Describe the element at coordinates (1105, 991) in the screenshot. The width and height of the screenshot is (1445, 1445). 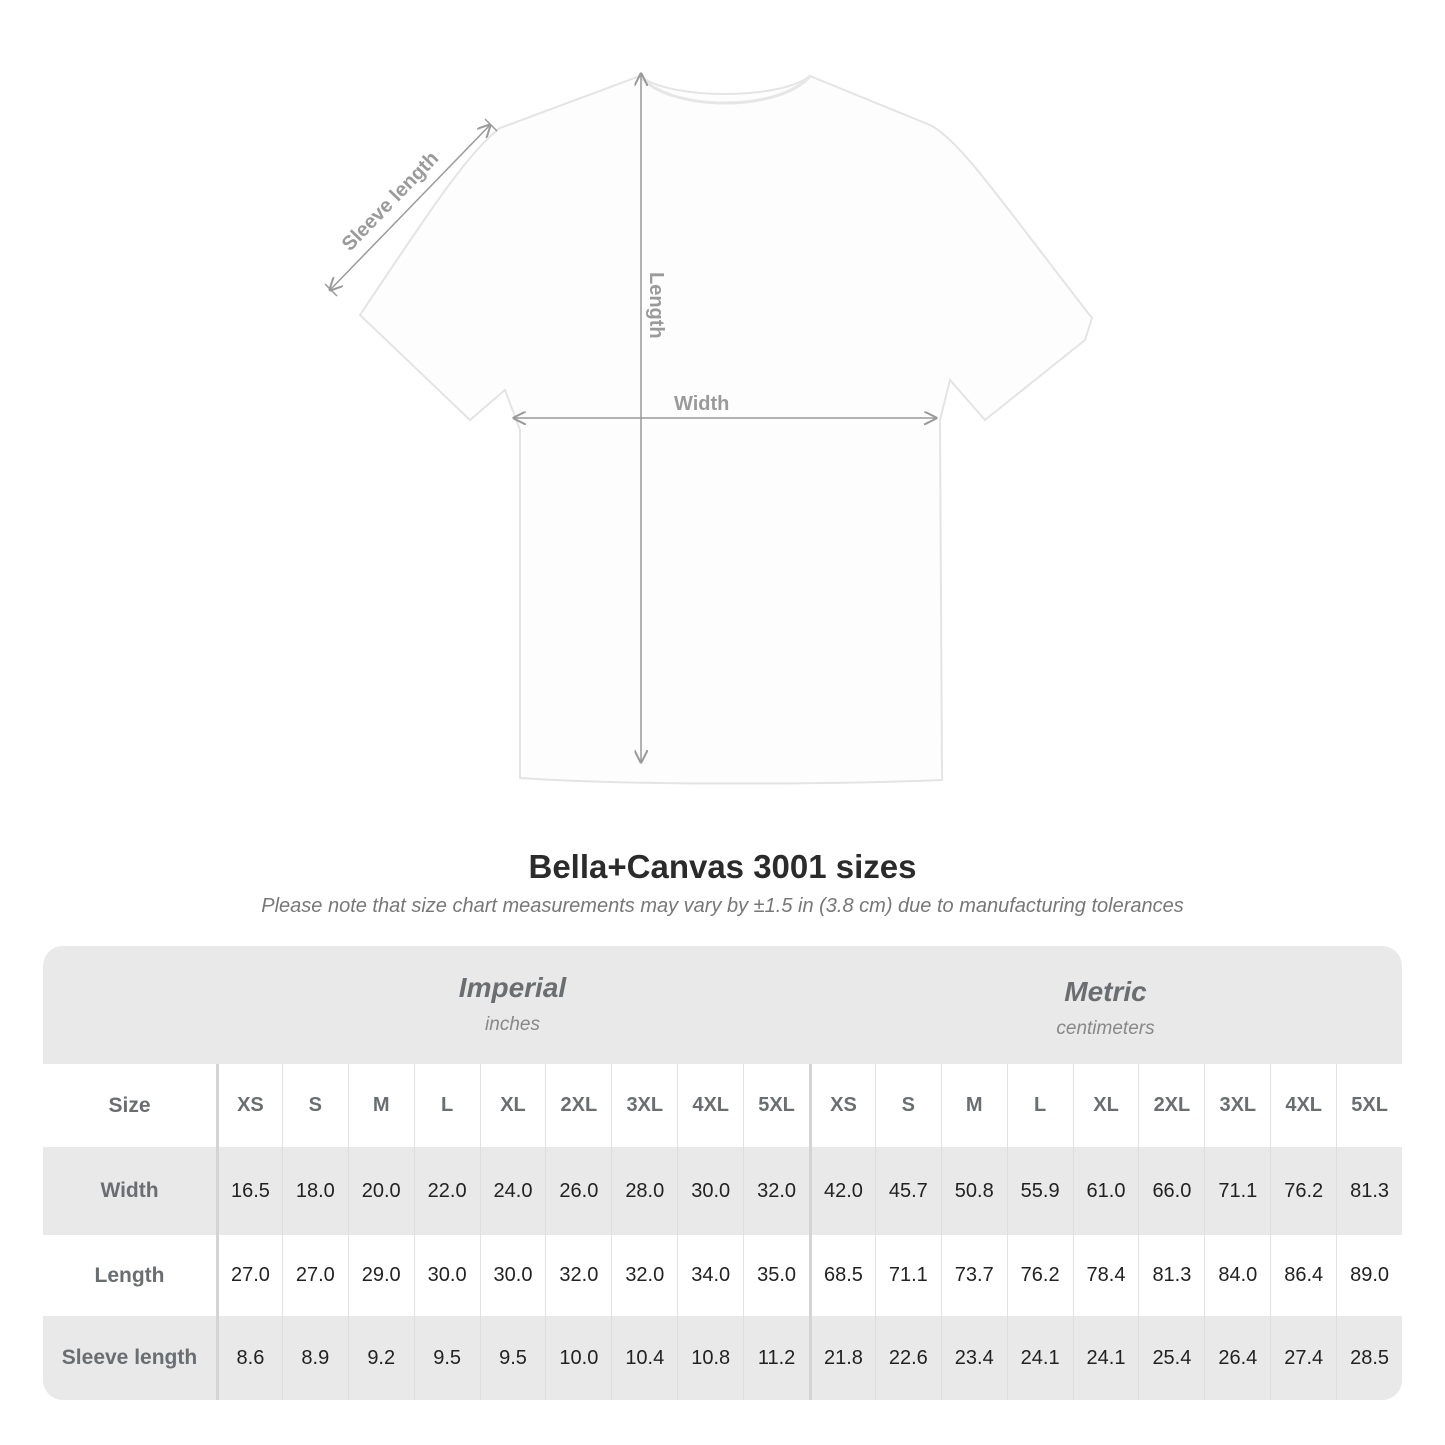
I see `metric-title: Metric` at that location.